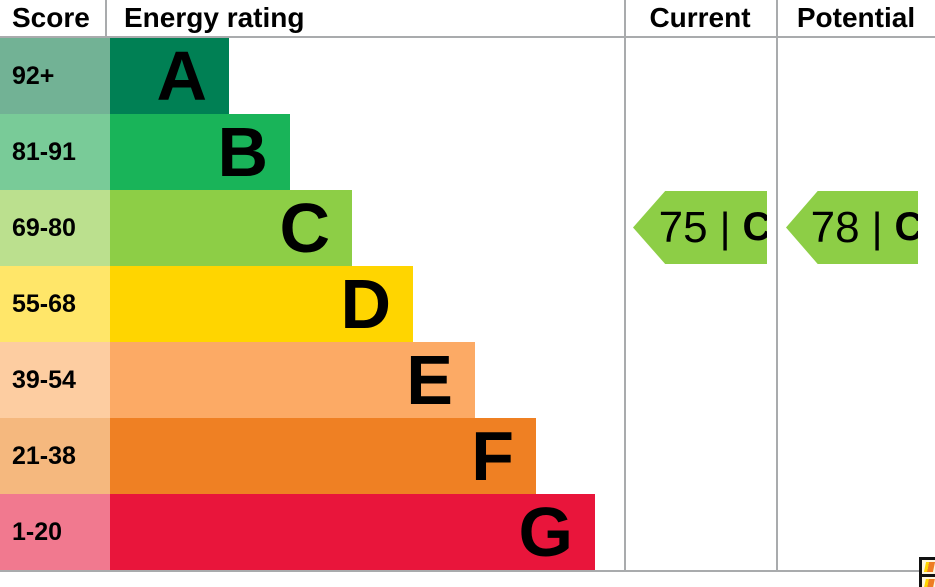 The width and height of the screenshot is (935, 587). I want to click on rating-band-row: 21-38 F, so click(312, 456).